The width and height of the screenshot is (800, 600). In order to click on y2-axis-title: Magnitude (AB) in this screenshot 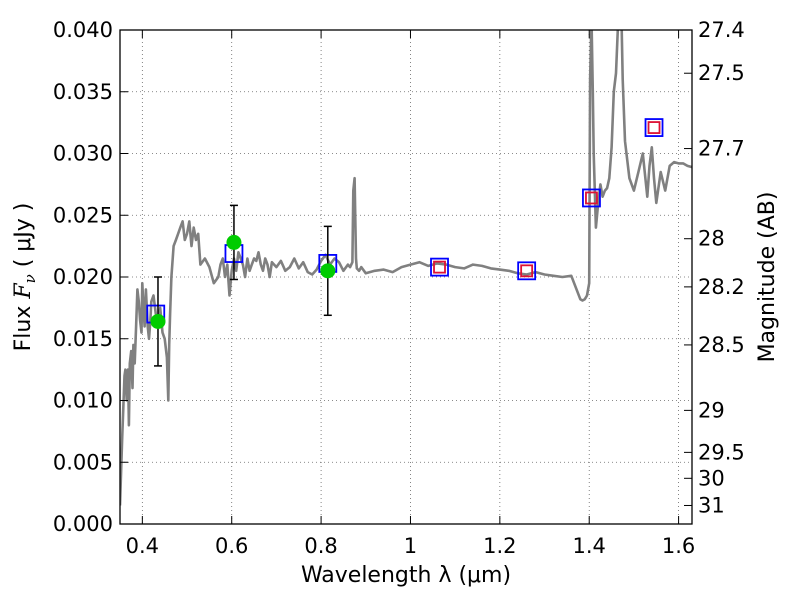, I will do `click(767, 277)`.